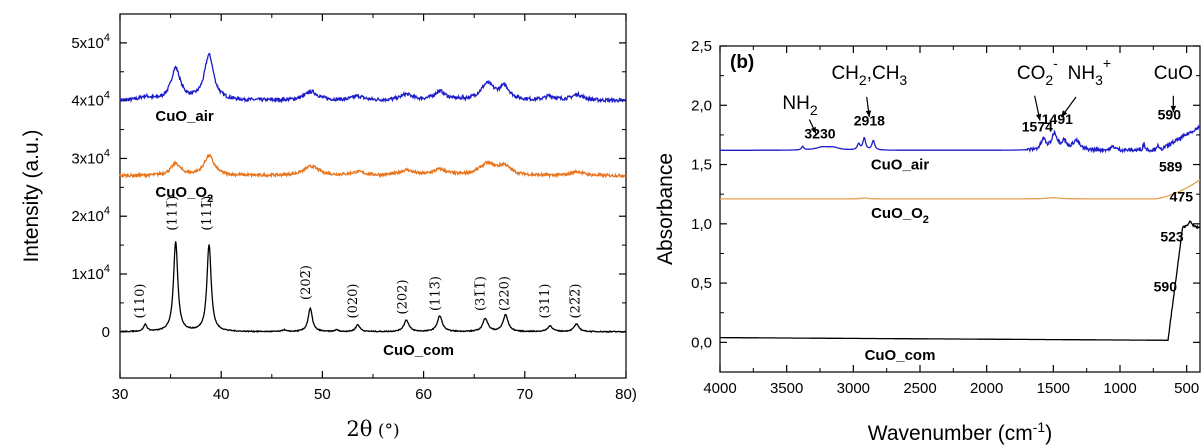 Image resolution: width=1204 pixels, height=447 pixels. What do you see at coordinates (353, 301) in the screenshot?
I see `miller-index-label: (020)` at bounding box center [353, 301].